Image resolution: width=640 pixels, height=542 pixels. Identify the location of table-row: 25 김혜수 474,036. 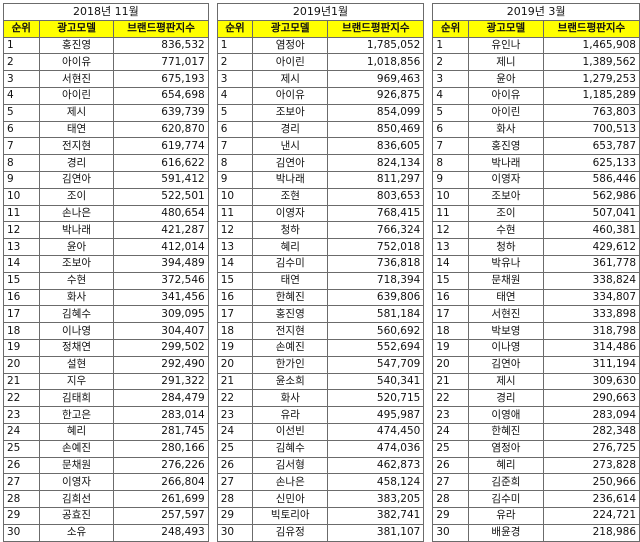
(320, 448).